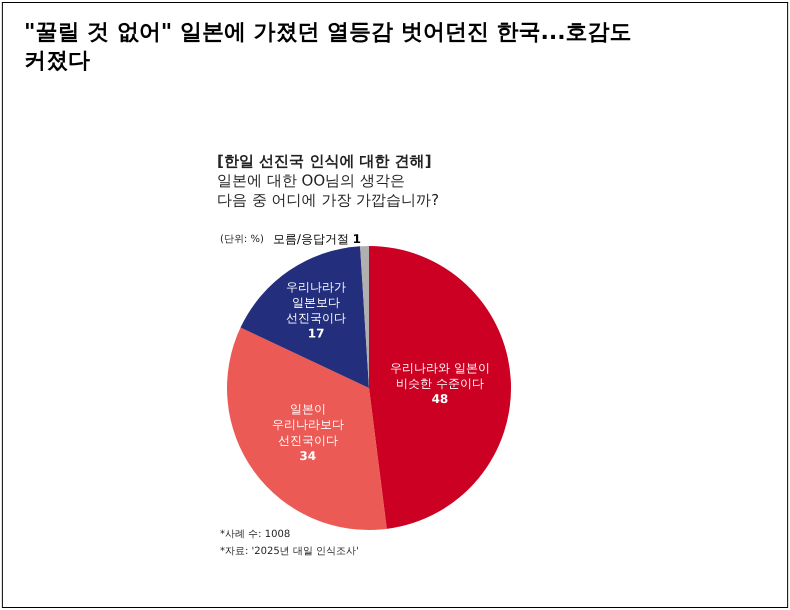 The height and width of the screenshot is (610, 790). Describe the element at coordinates (310, 239) in the screenshot. I see `slice-label: 모름/응답거절` at that location.